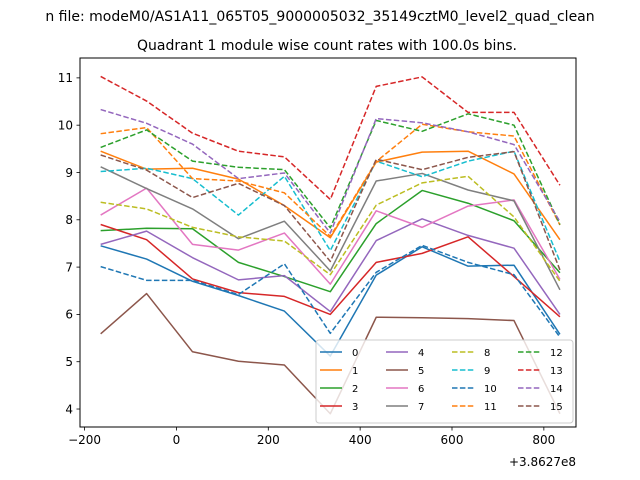 This screenshot has height=480, width=640. What do you see at coordinates (556, 389) in the screenshot?
I see `legend-label-14: 14` at bounding box center [556, 389].